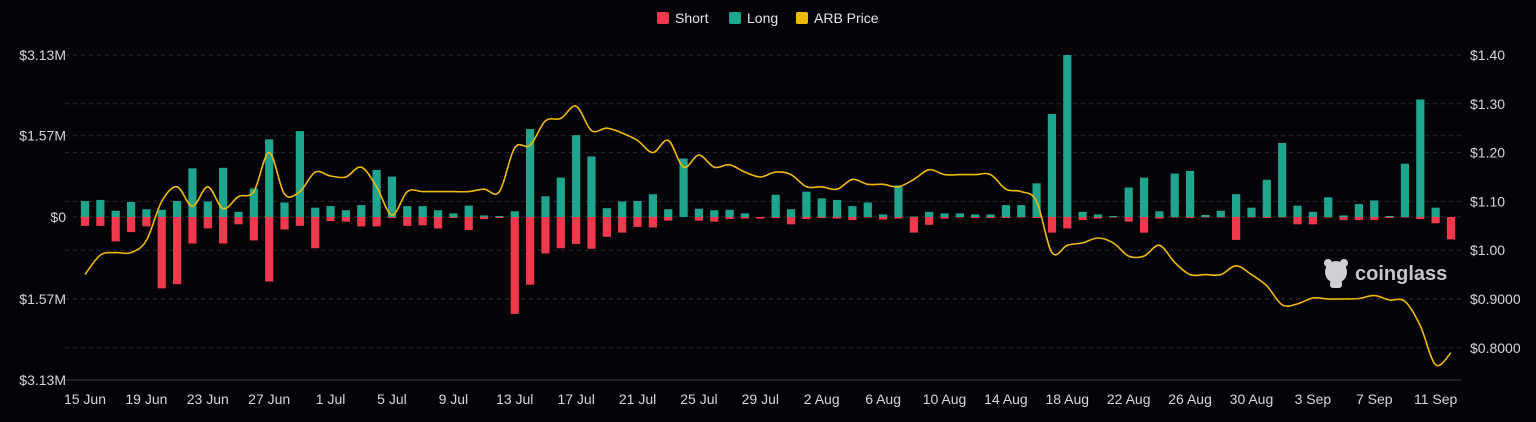  What do you see at coordinates (692, 18) in the screenshot?
I see `legend-label: Short` at bounding box center [692, 18].